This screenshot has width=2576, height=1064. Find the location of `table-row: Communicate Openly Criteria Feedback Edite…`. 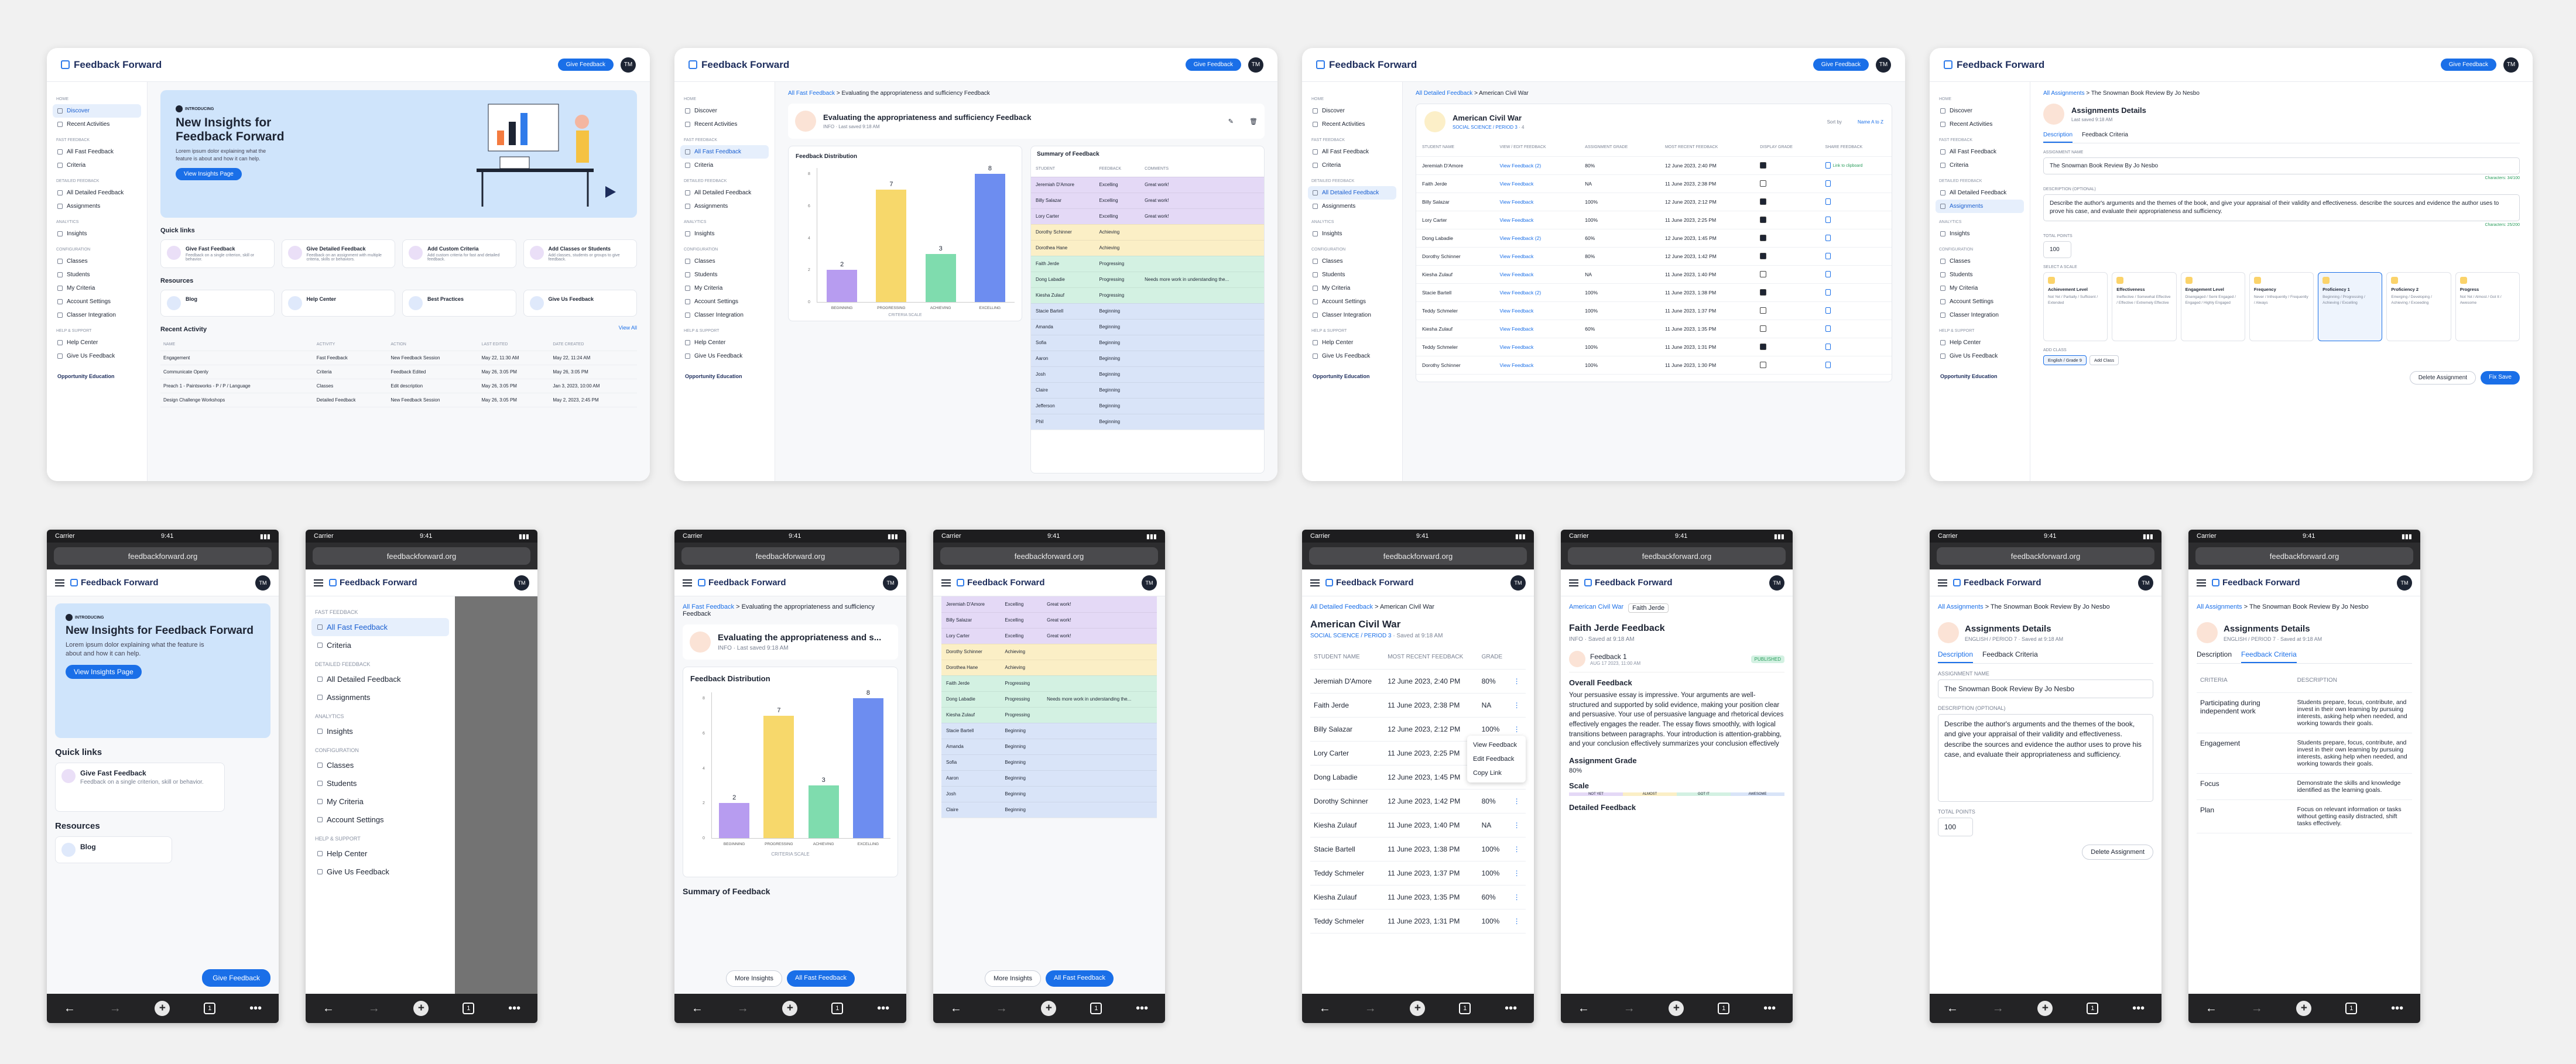

table-row: Communicate Openly Criteria Feedback Edite… is located at coordinates (398, 372).